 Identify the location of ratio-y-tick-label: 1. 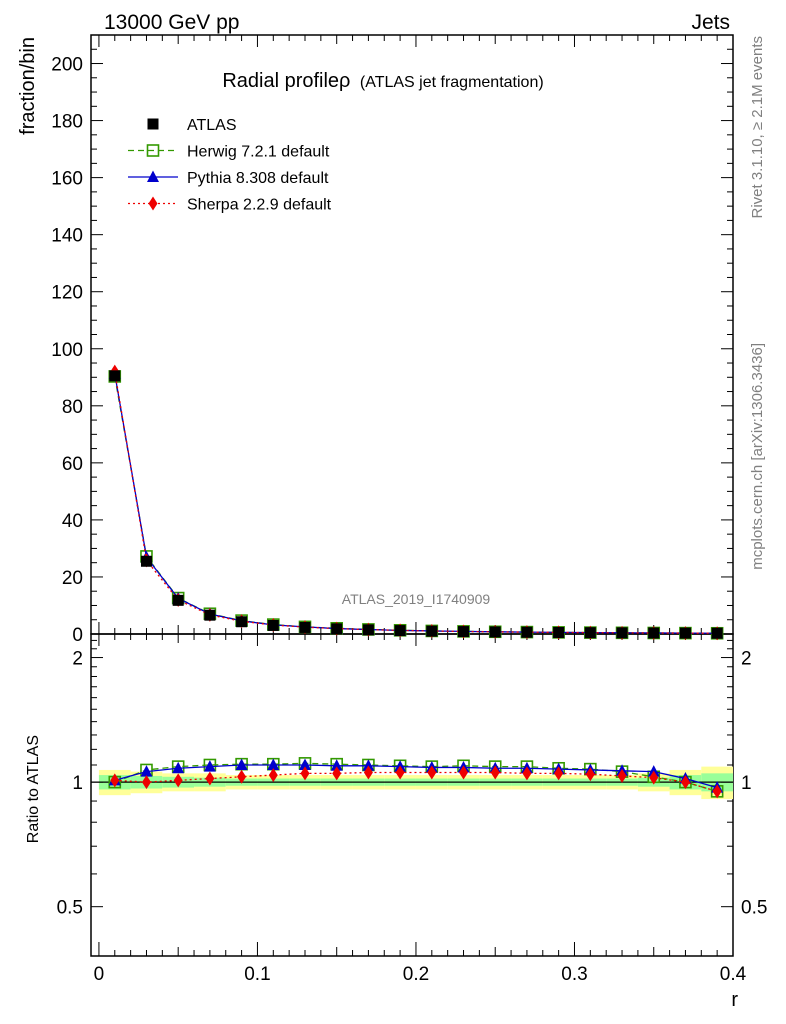
(77, 783).